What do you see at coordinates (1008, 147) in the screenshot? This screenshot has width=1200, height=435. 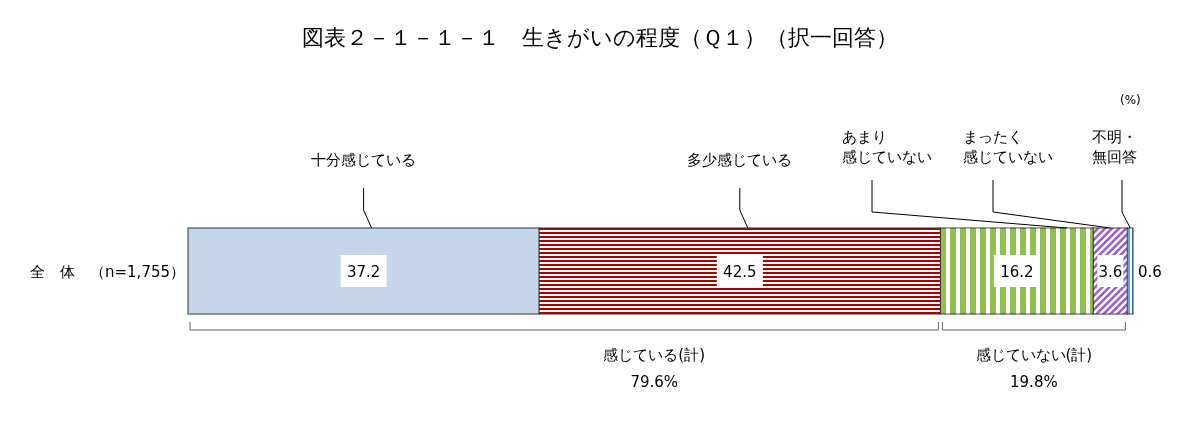 I see `text: まったく感じていない` at bounding box center [1008, 147].